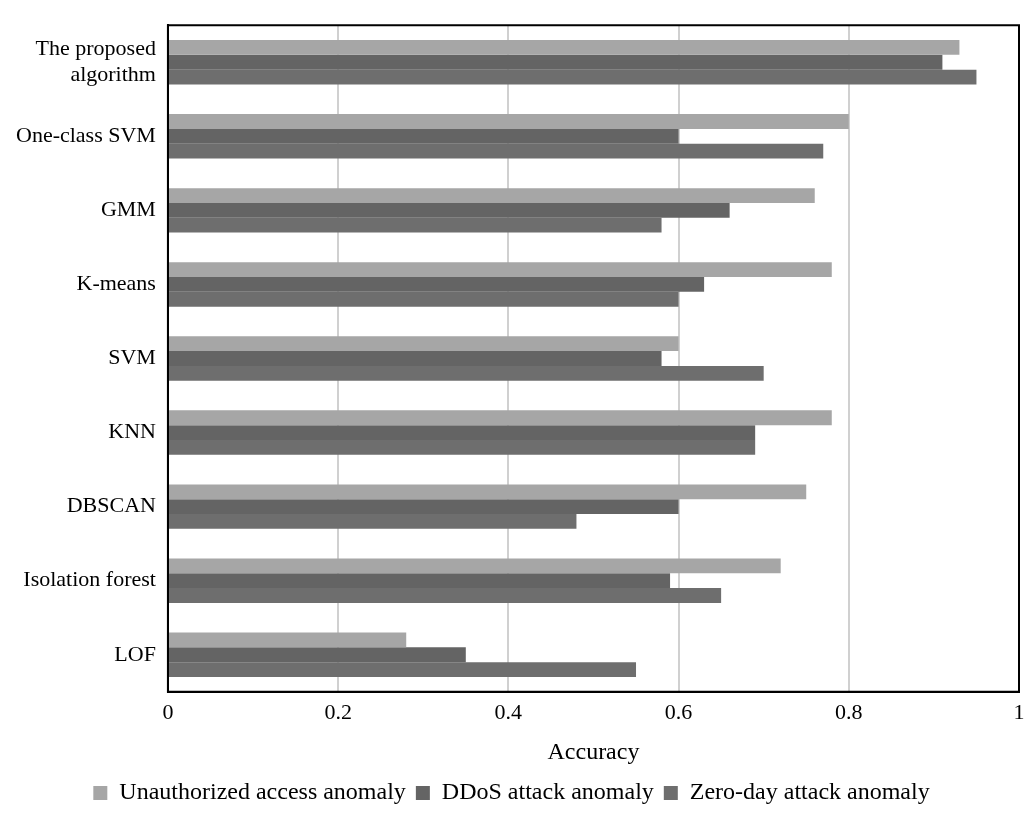  What do you see at coordinates (678, 711) in the screenshot?
I see `x-tick-label: 0.6` at bounding box center [678, 711].